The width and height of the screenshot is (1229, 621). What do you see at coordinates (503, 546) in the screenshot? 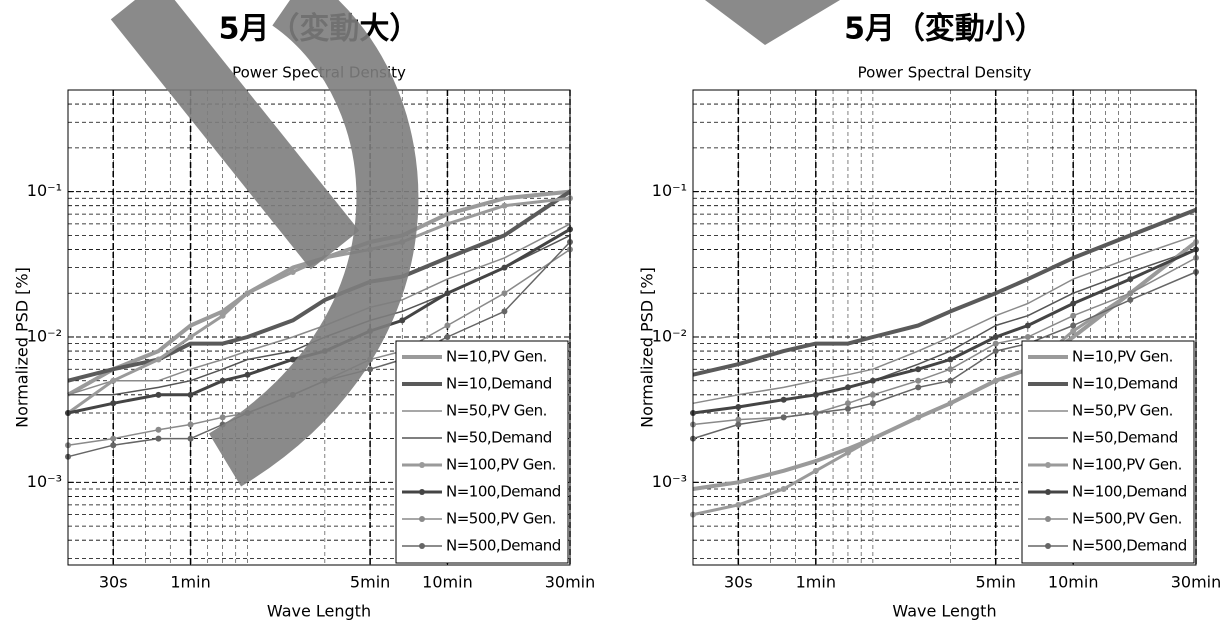
I see `legend-label: N=500,Demand` at bounding box center [503, 546].